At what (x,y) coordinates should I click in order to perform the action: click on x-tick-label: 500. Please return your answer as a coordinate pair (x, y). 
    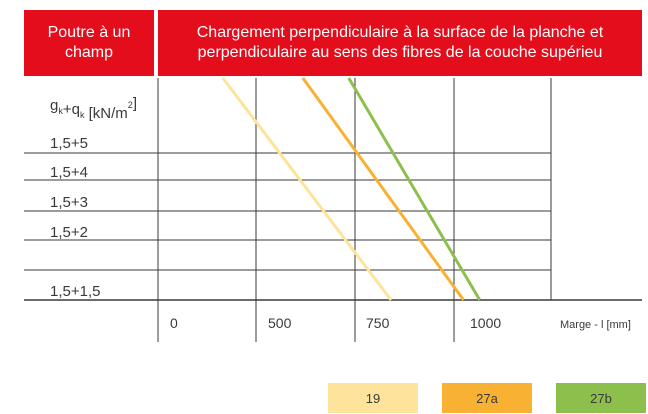
    Looking at the image, I should click on (280, 323).